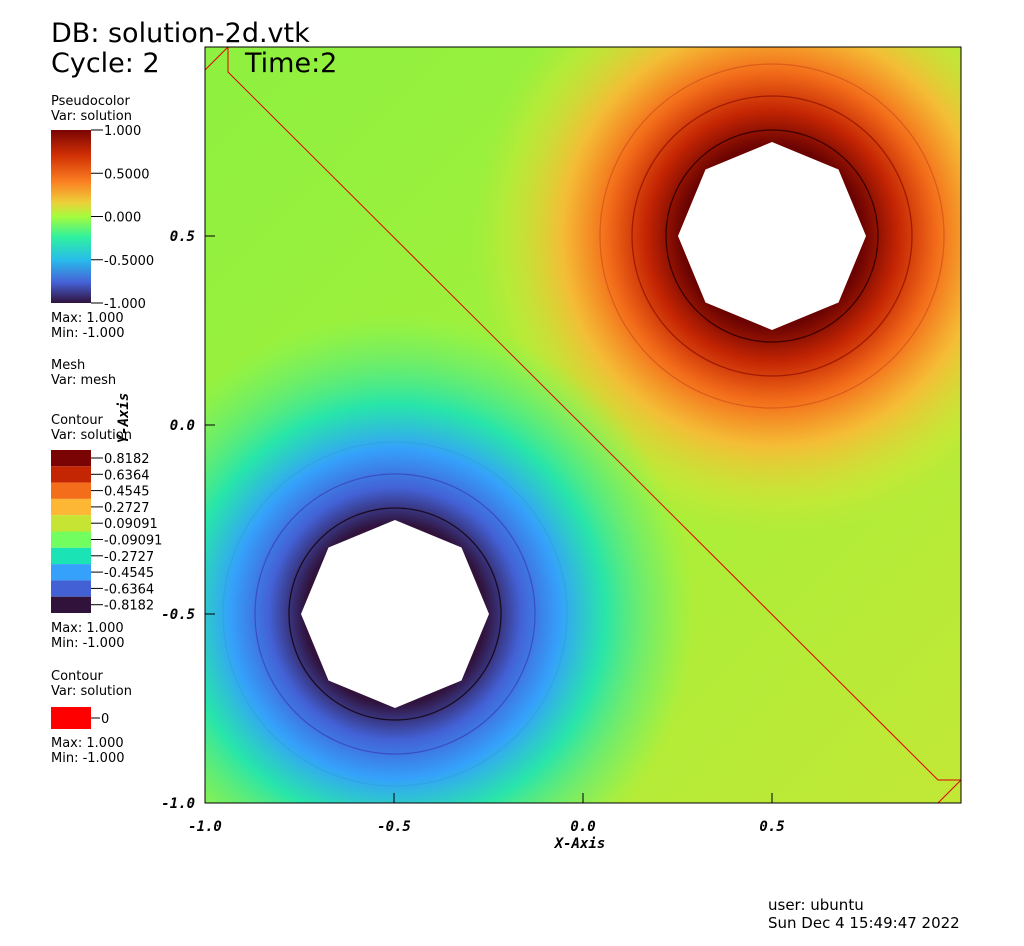  Describe the element at coordinates (68, 365) in the screenshot. I see `legend-title: Mesh` at that location.